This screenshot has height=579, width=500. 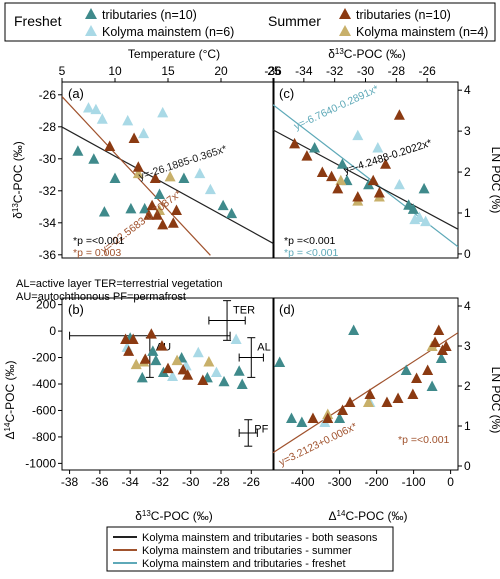 What do you see at coordinates (365, 384) in the screenshot?
I see `panel-d-frame` at bounding box center [365, 384].